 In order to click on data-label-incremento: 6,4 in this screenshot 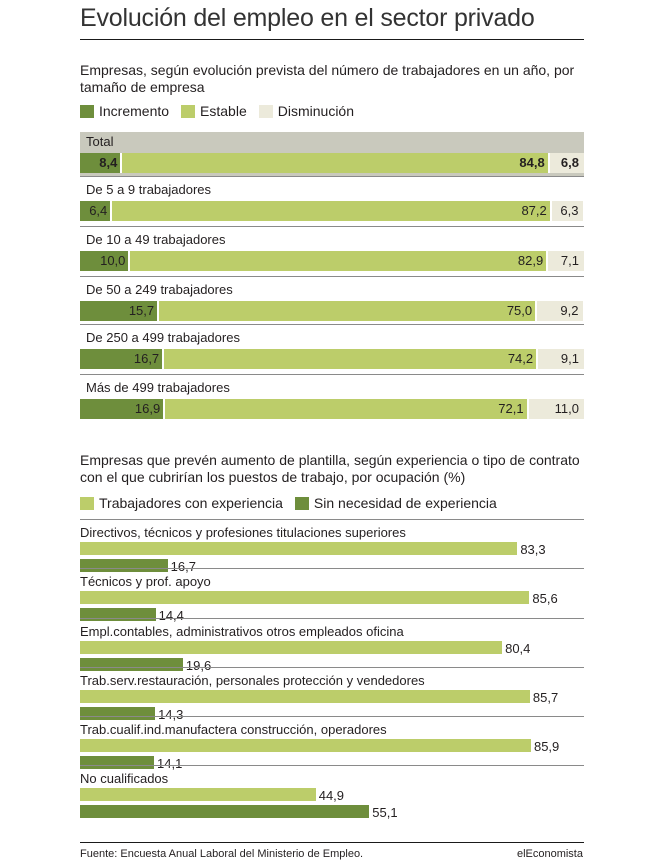, I will do `click(98, 210)`.